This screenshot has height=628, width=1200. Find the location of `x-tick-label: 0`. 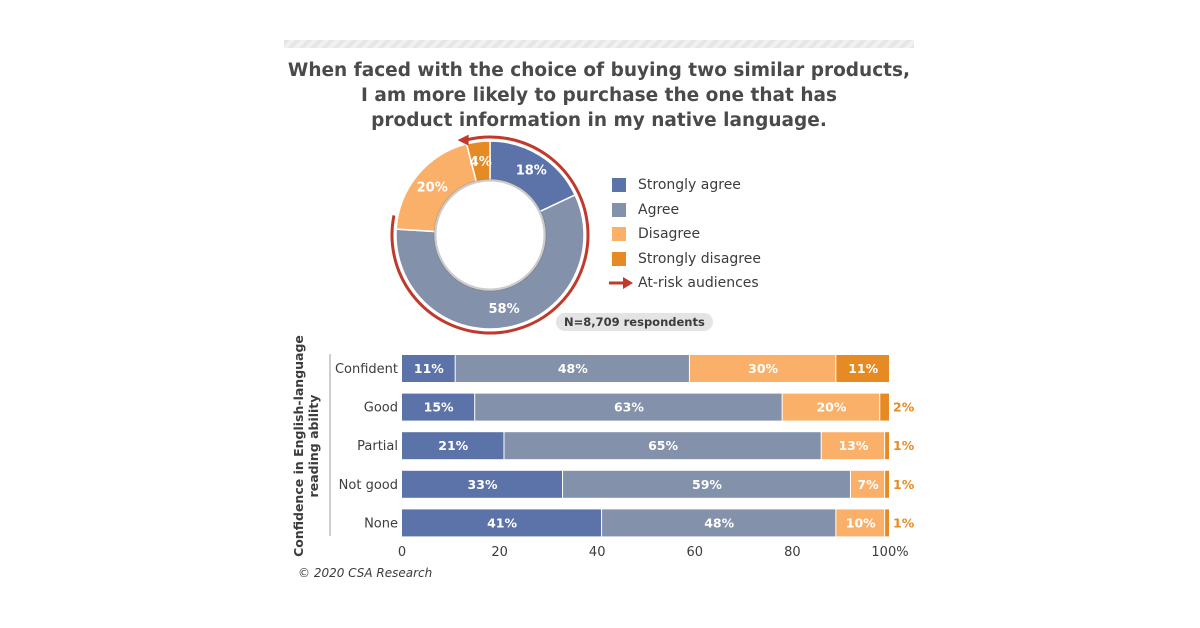

x-tick-label: 0 is located at coordinates (402, 552).